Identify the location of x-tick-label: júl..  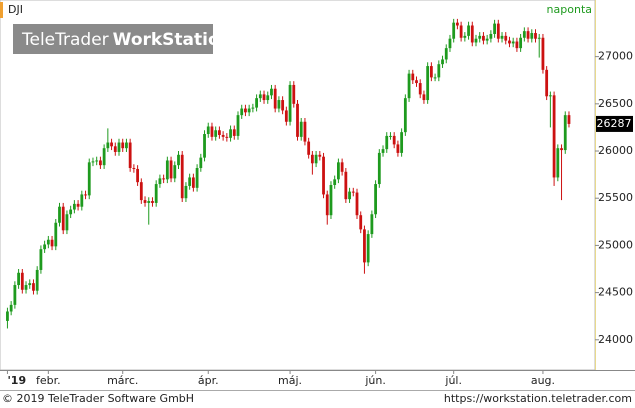
(453, 380).